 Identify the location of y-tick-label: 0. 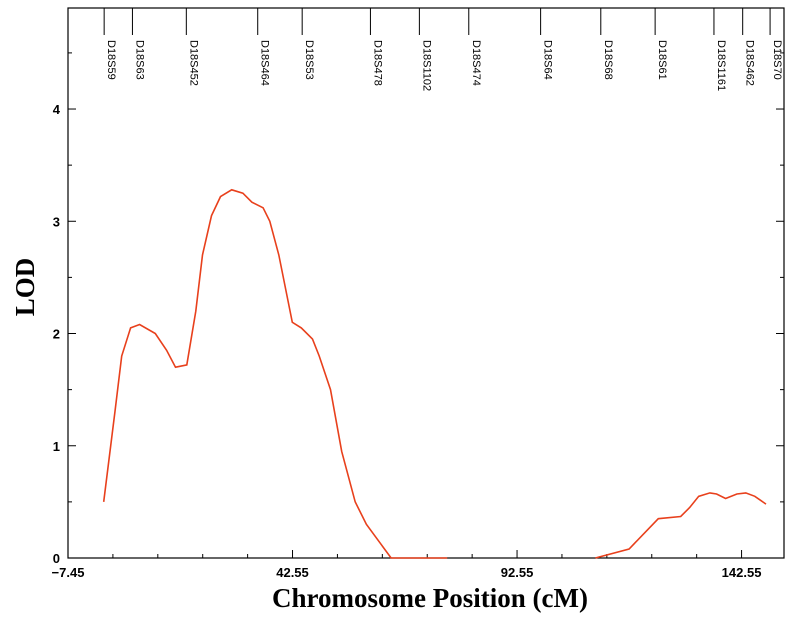
(56, 558).